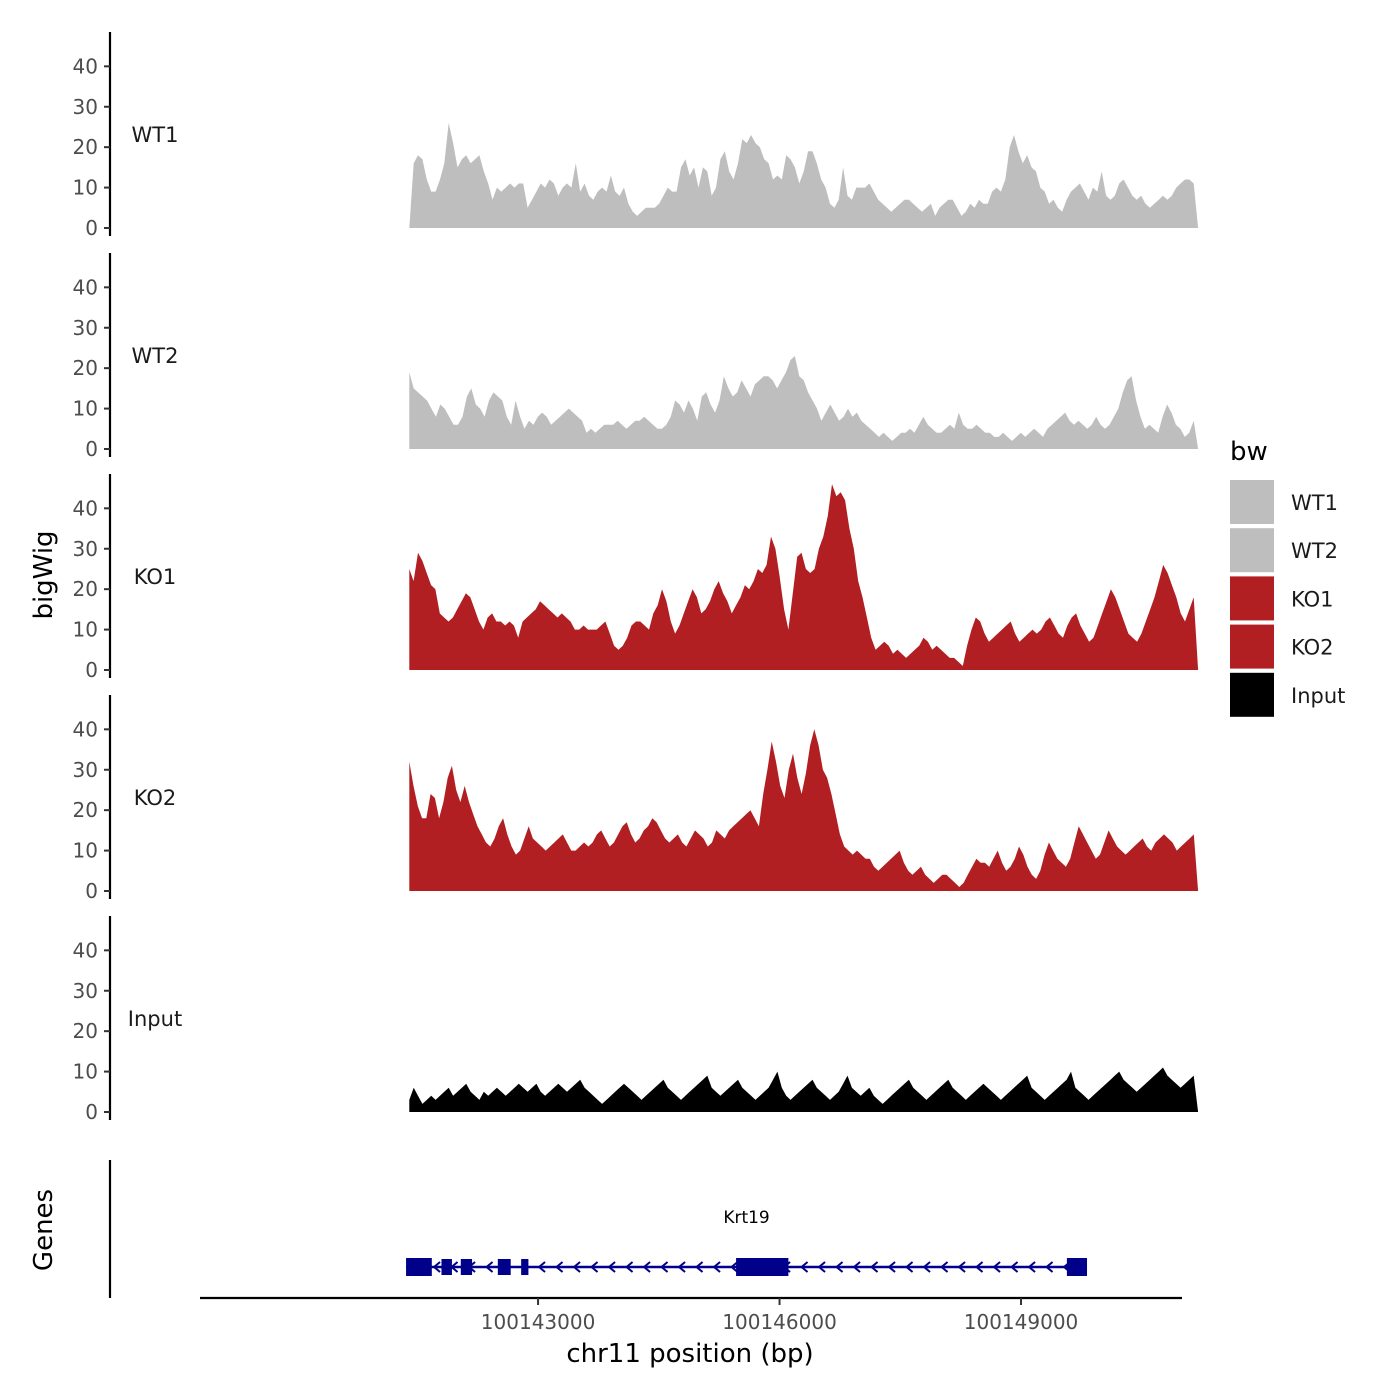  I want to click on legend-label-ko1: KO1, so click(1312, 599).